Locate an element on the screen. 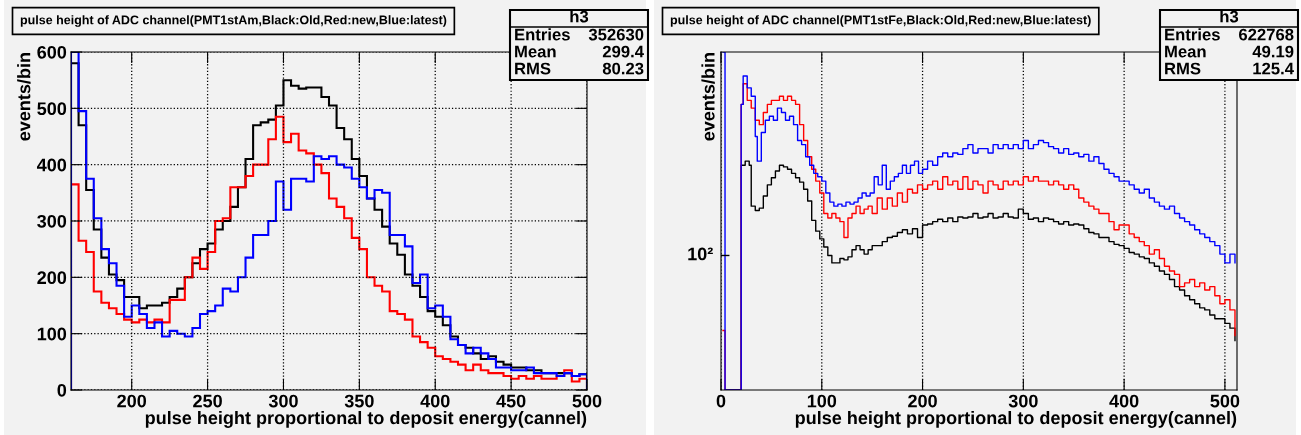 This screenshot has height=435, width=1301. text: 10² is located at coordinates (700, 254).